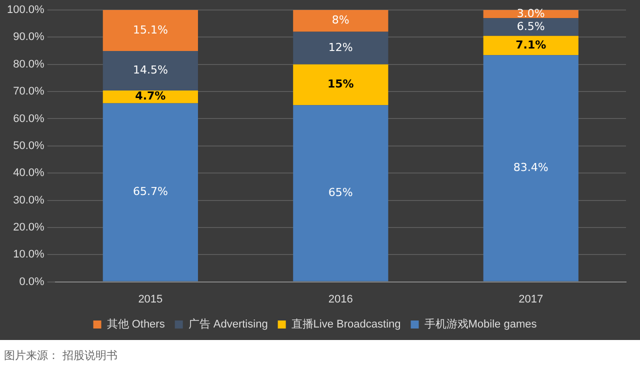 The width and height of the screenshot is (640, 375). I want to click on y-tick-label: 100.0%, so click(25, 10).